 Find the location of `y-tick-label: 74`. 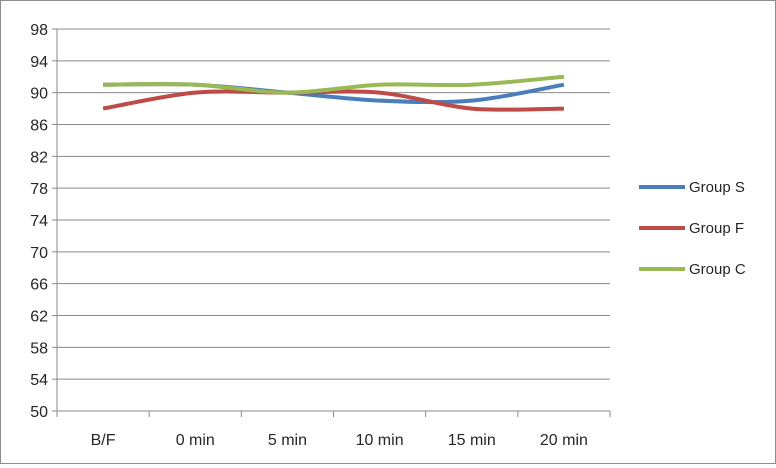

y-tick-label: 74 is located at coordinates (39, 221).